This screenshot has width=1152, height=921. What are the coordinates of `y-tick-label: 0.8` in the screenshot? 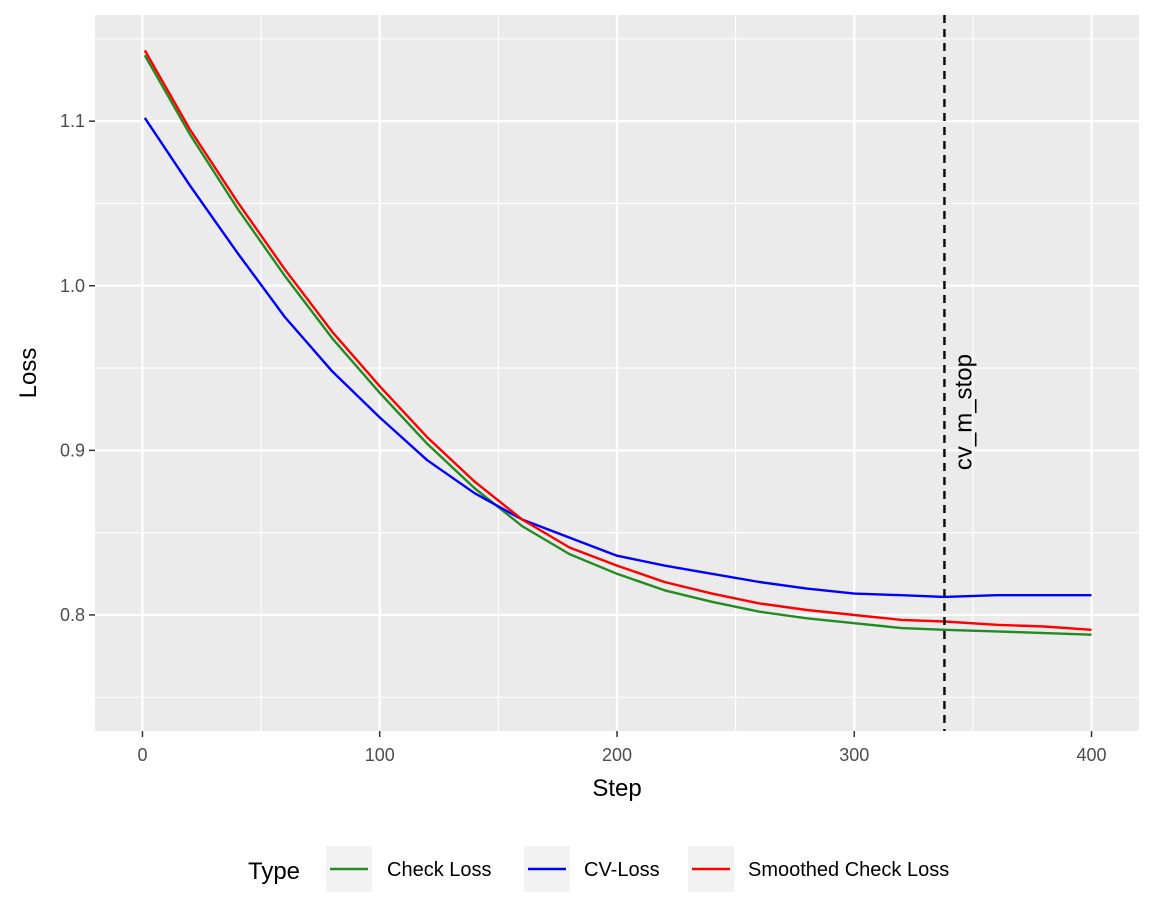 It's located at (72, 615).